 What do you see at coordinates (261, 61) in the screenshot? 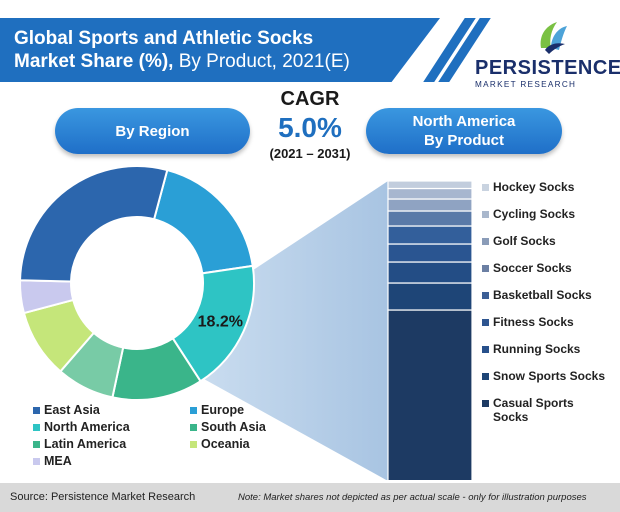
I see `title-regular: By Product, 2021(E)` at bounding box center [261, 61].